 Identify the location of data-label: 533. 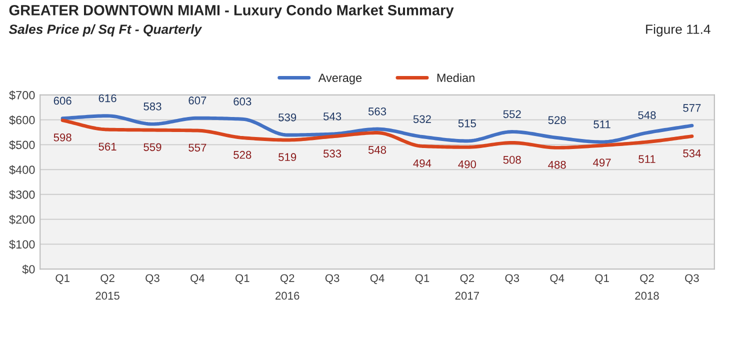
(332, 154).